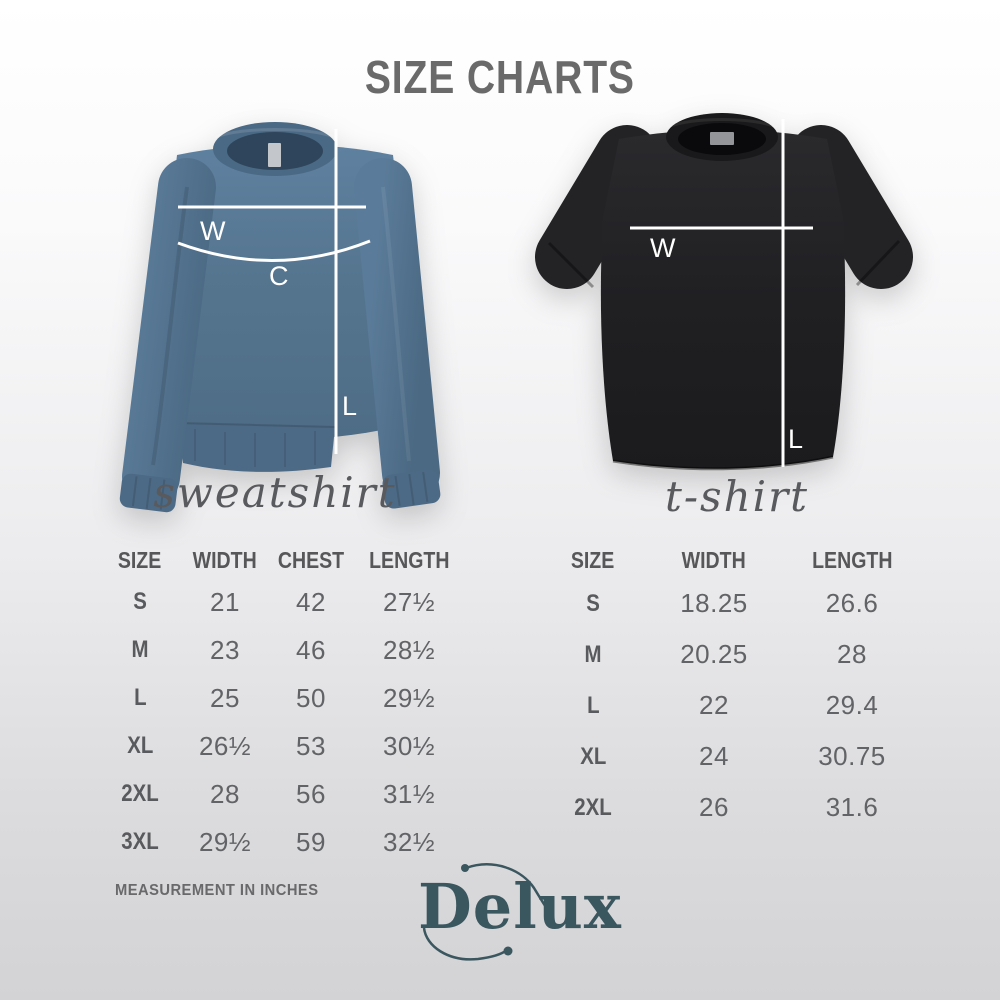 The image size is (1000, 1000). What do you see at coordinates (225, 745) in the screenshot?
I see `width-value: 26½` at bounding box center [225, 745].